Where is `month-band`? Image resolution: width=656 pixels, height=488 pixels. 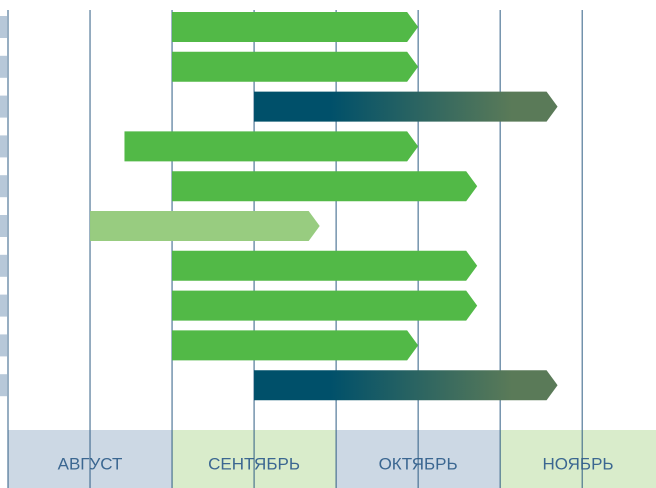 month-band is located at coordinates (578, 459).